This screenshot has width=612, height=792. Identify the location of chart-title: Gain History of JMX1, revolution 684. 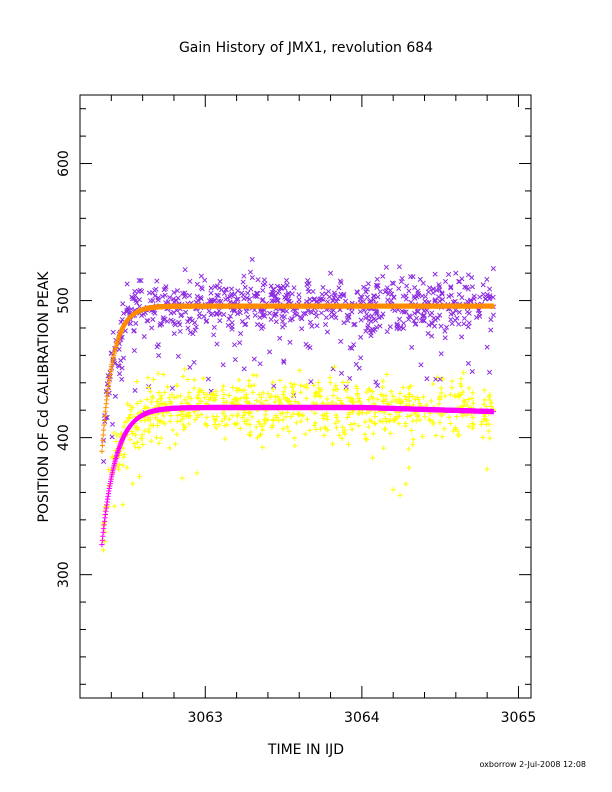
(306, 48).